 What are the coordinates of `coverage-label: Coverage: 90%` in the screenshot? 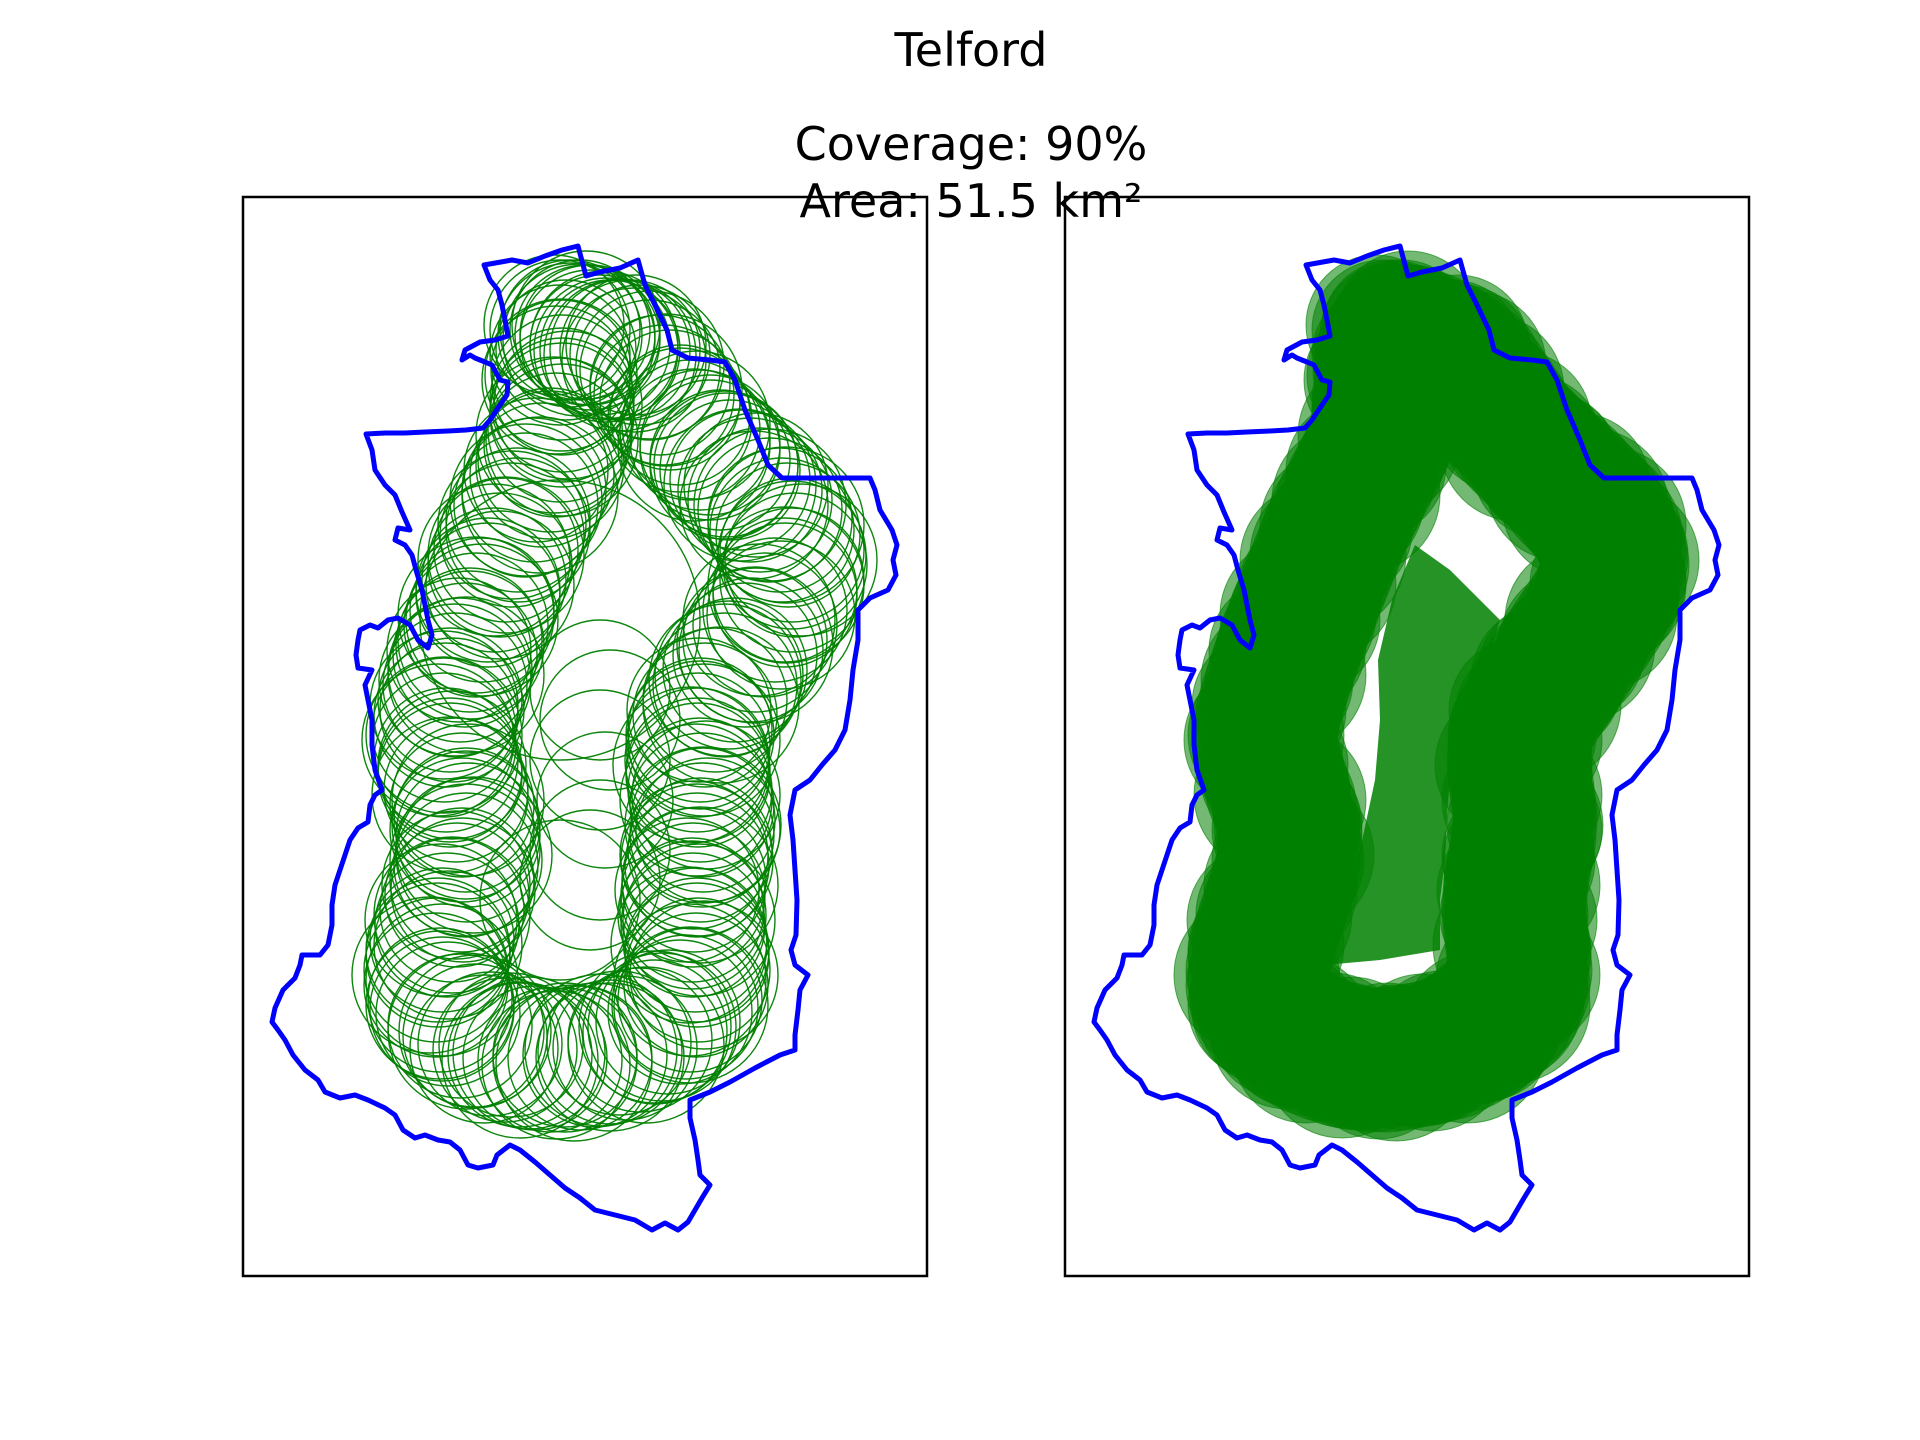 It's located at (971, 144).